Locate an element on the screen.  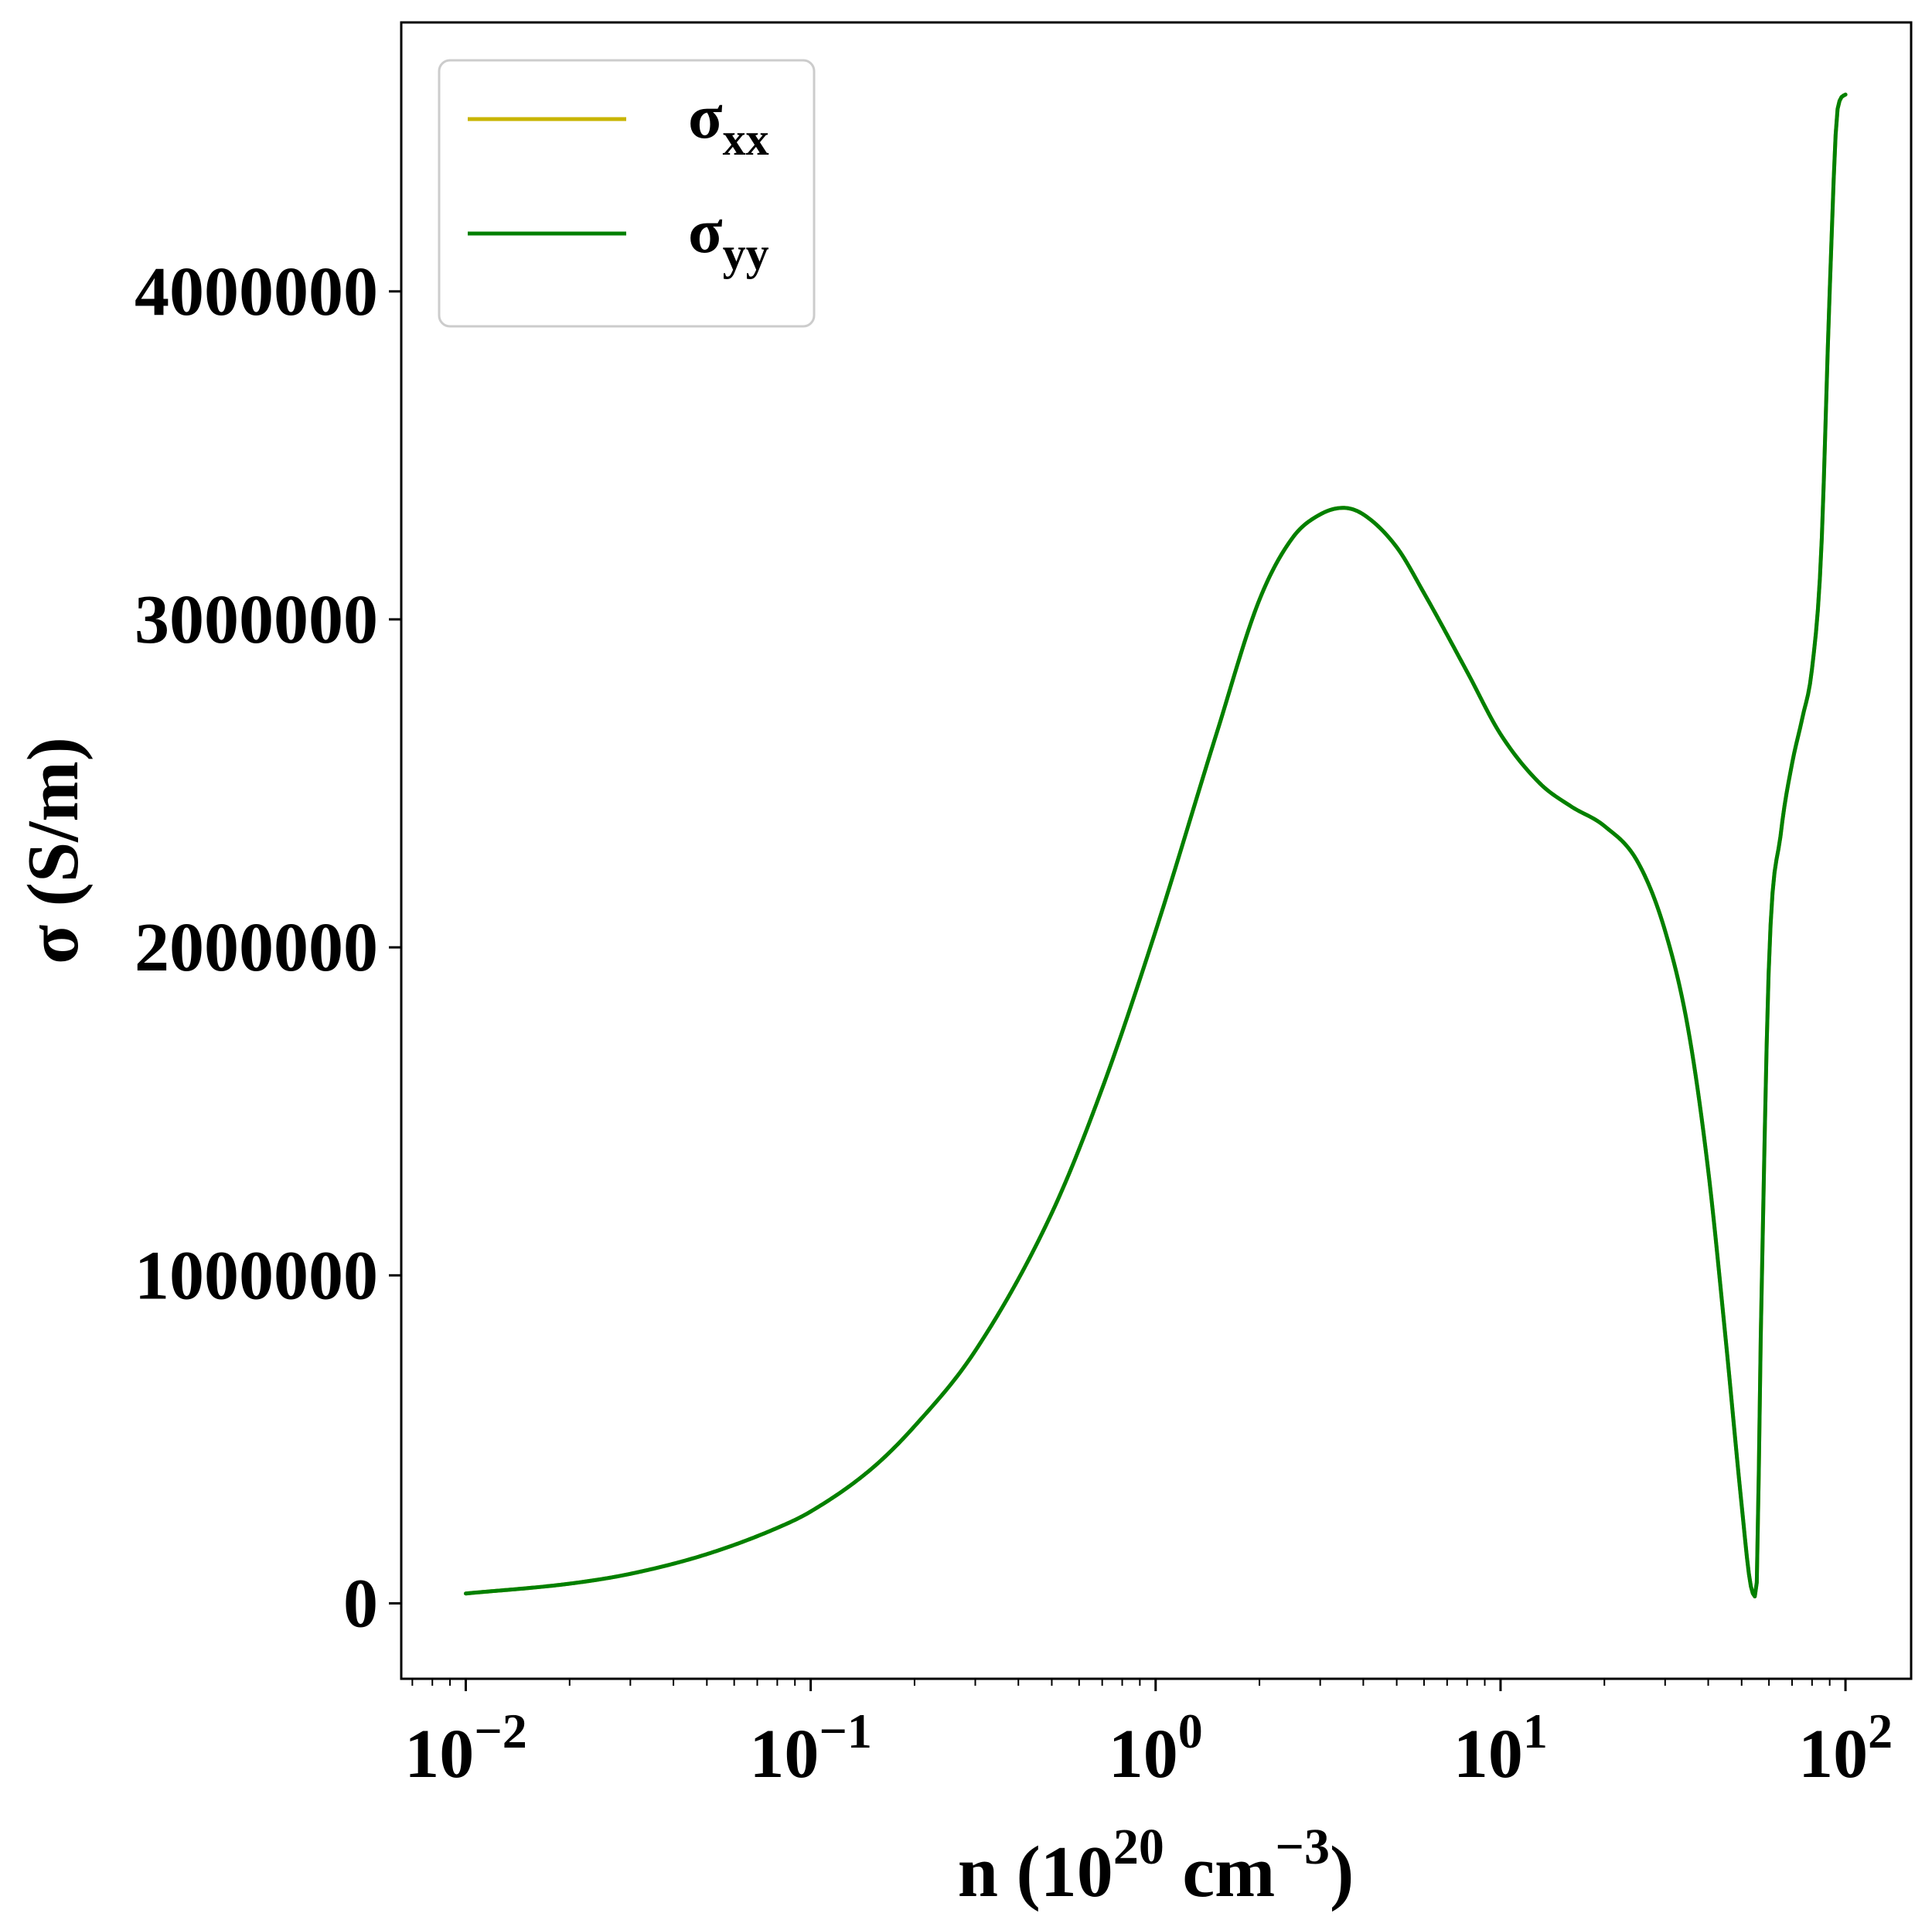
legend-label-subscript: yy is located at coordinates (746, 253).